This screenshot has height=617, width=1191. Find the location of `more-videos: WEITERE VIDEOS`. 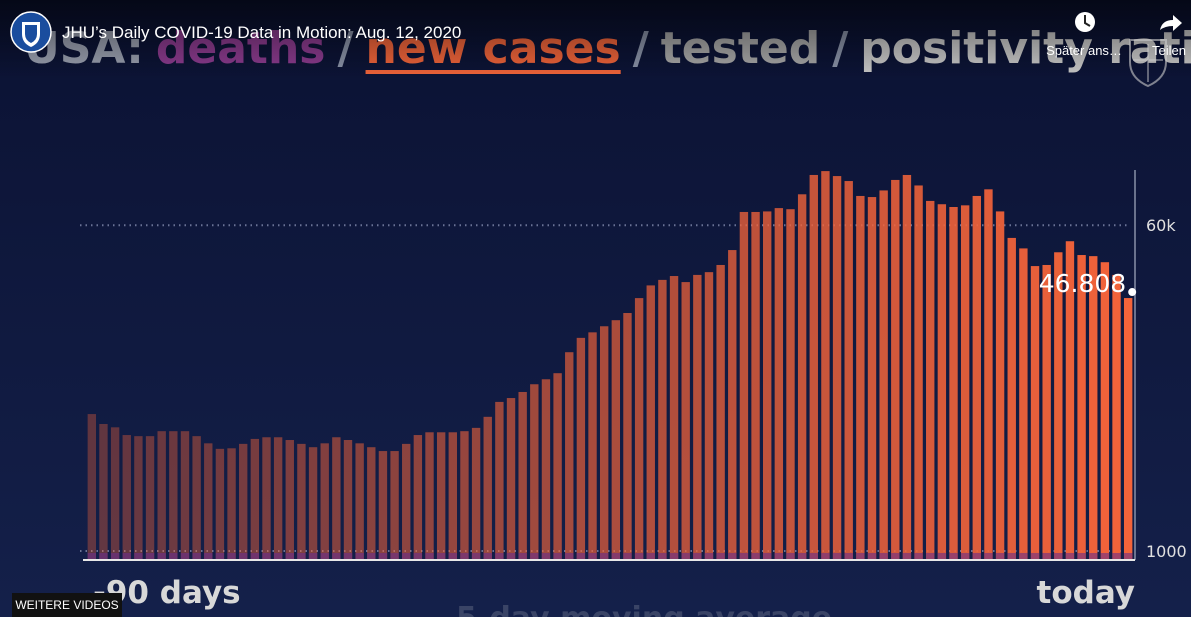

more-videos: WEITERE VIDEOS is located at coordinates (66, 605).